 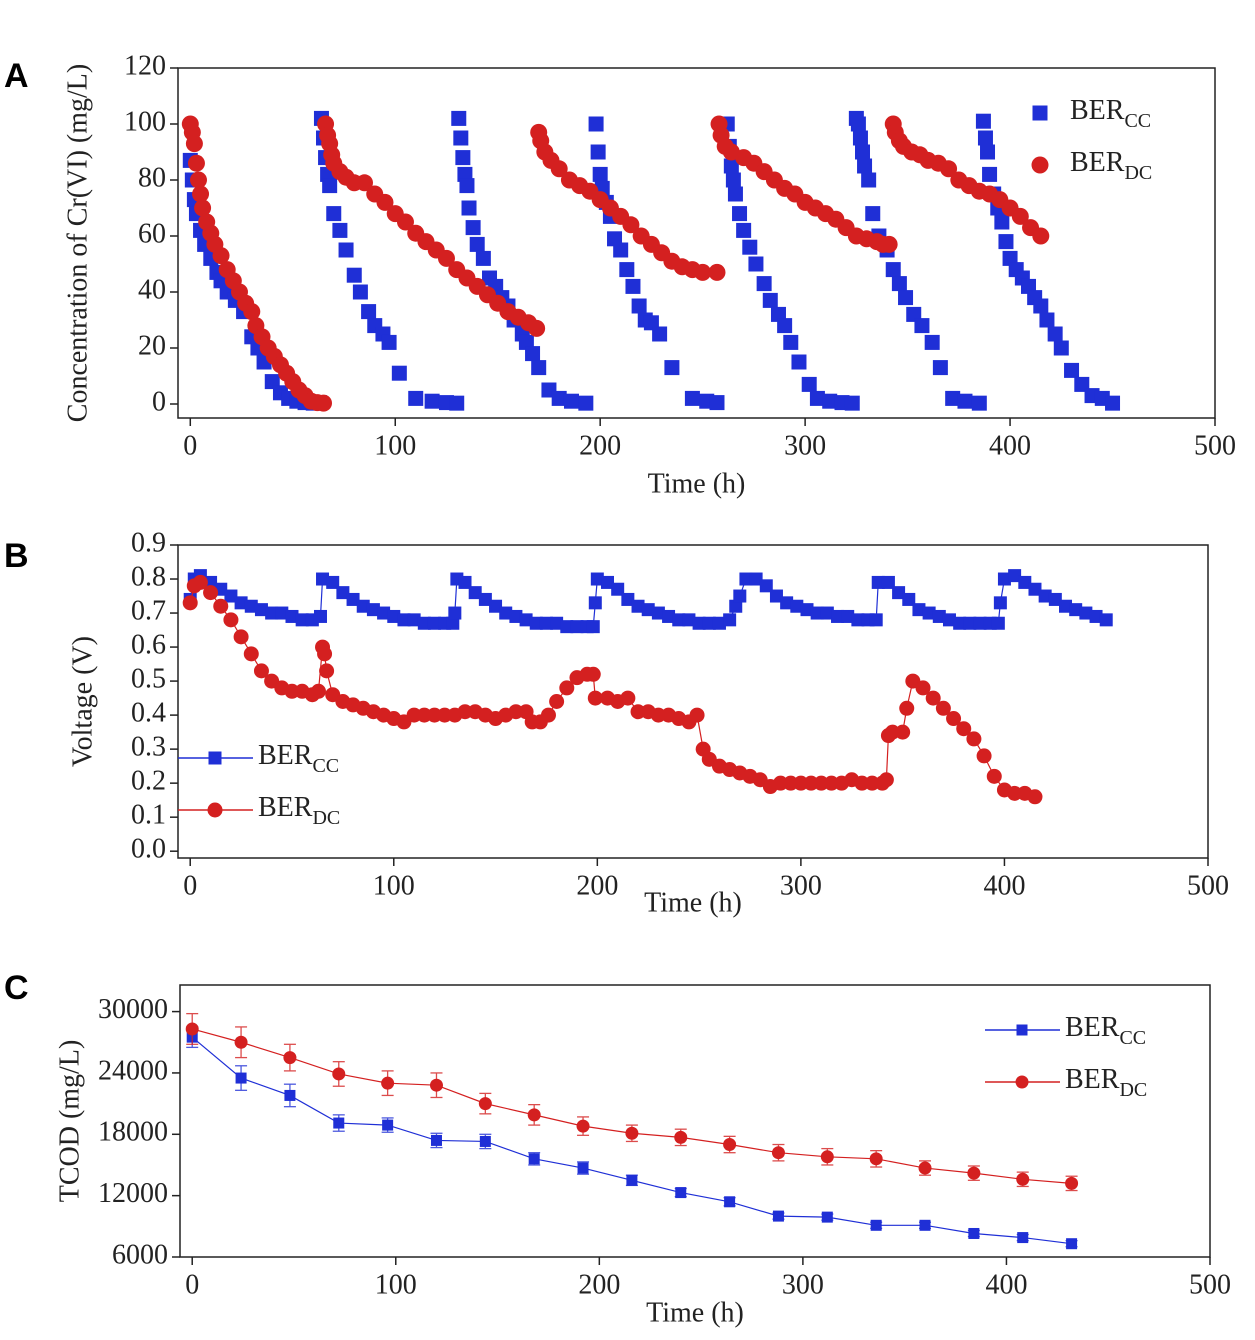 What do you see at coordinates (69, 1121) in the screenshot?
I see `y-axis-title: TCOD (mg/L)` at bounding box center [69, 1121].